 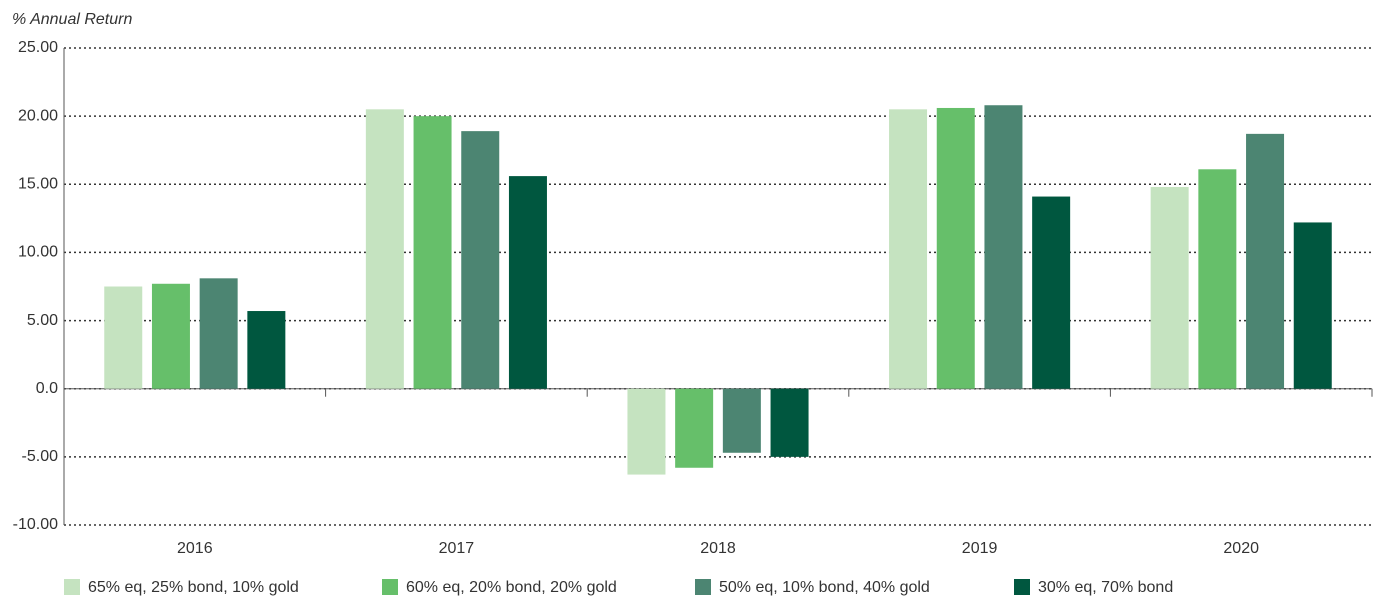 What do you see at coordinates (980, 548) in the screenshot?
I see `x-tick-label: 2019` at bounding box center [980, 548].